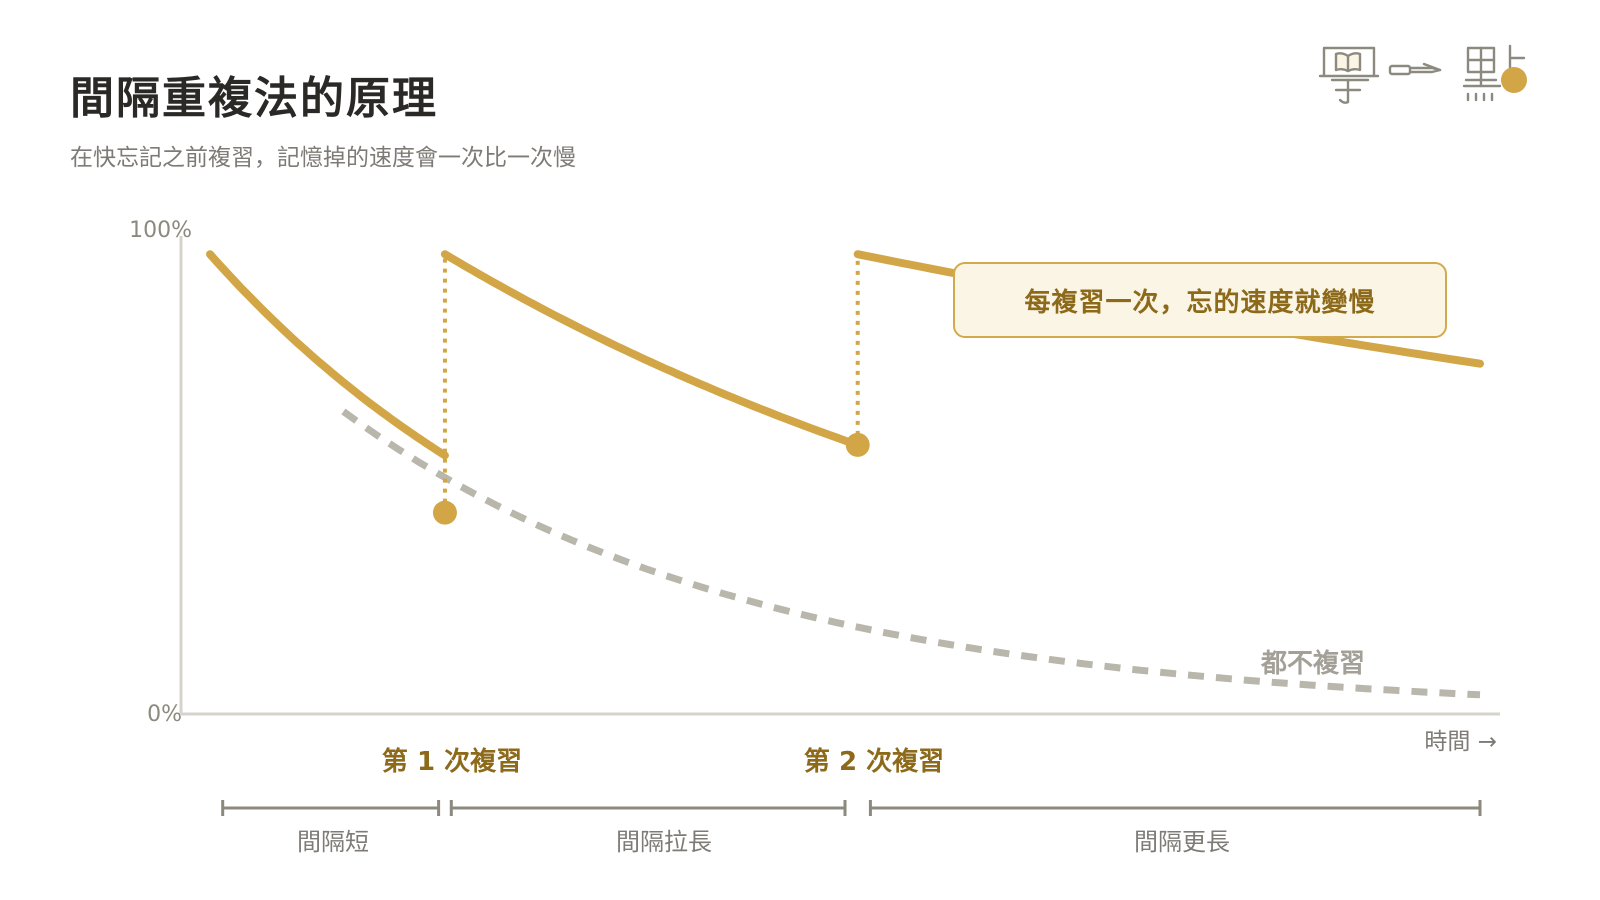 The width and height of the screenshot is (1600, 900). What do you see at coordinates (1514, 80) in the screenshot?
I see `logo-dot` at bounding box center [1514, 80].